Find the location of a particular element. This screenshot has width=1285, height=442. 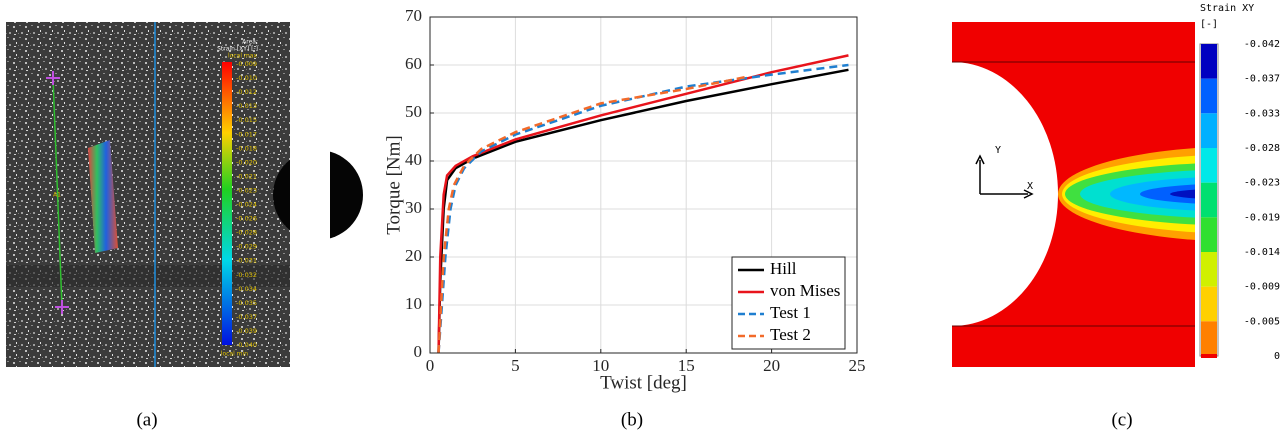

colorbar-title: Area: is located at coordinates (250, 42).